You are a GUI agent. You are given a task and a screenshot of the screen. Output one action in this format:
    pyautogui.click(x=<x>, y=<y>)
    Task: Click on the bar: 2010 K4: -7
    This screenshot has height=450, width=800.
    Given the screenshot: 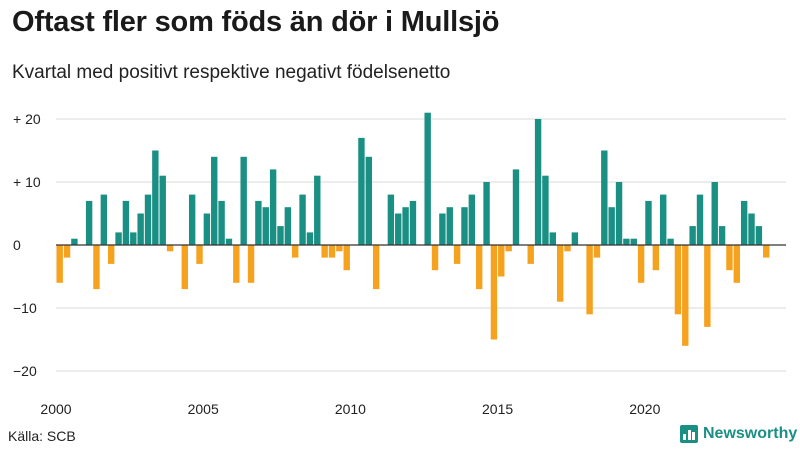 What is the action you would take?
    pyautogui.click(x=376, y=267)
    